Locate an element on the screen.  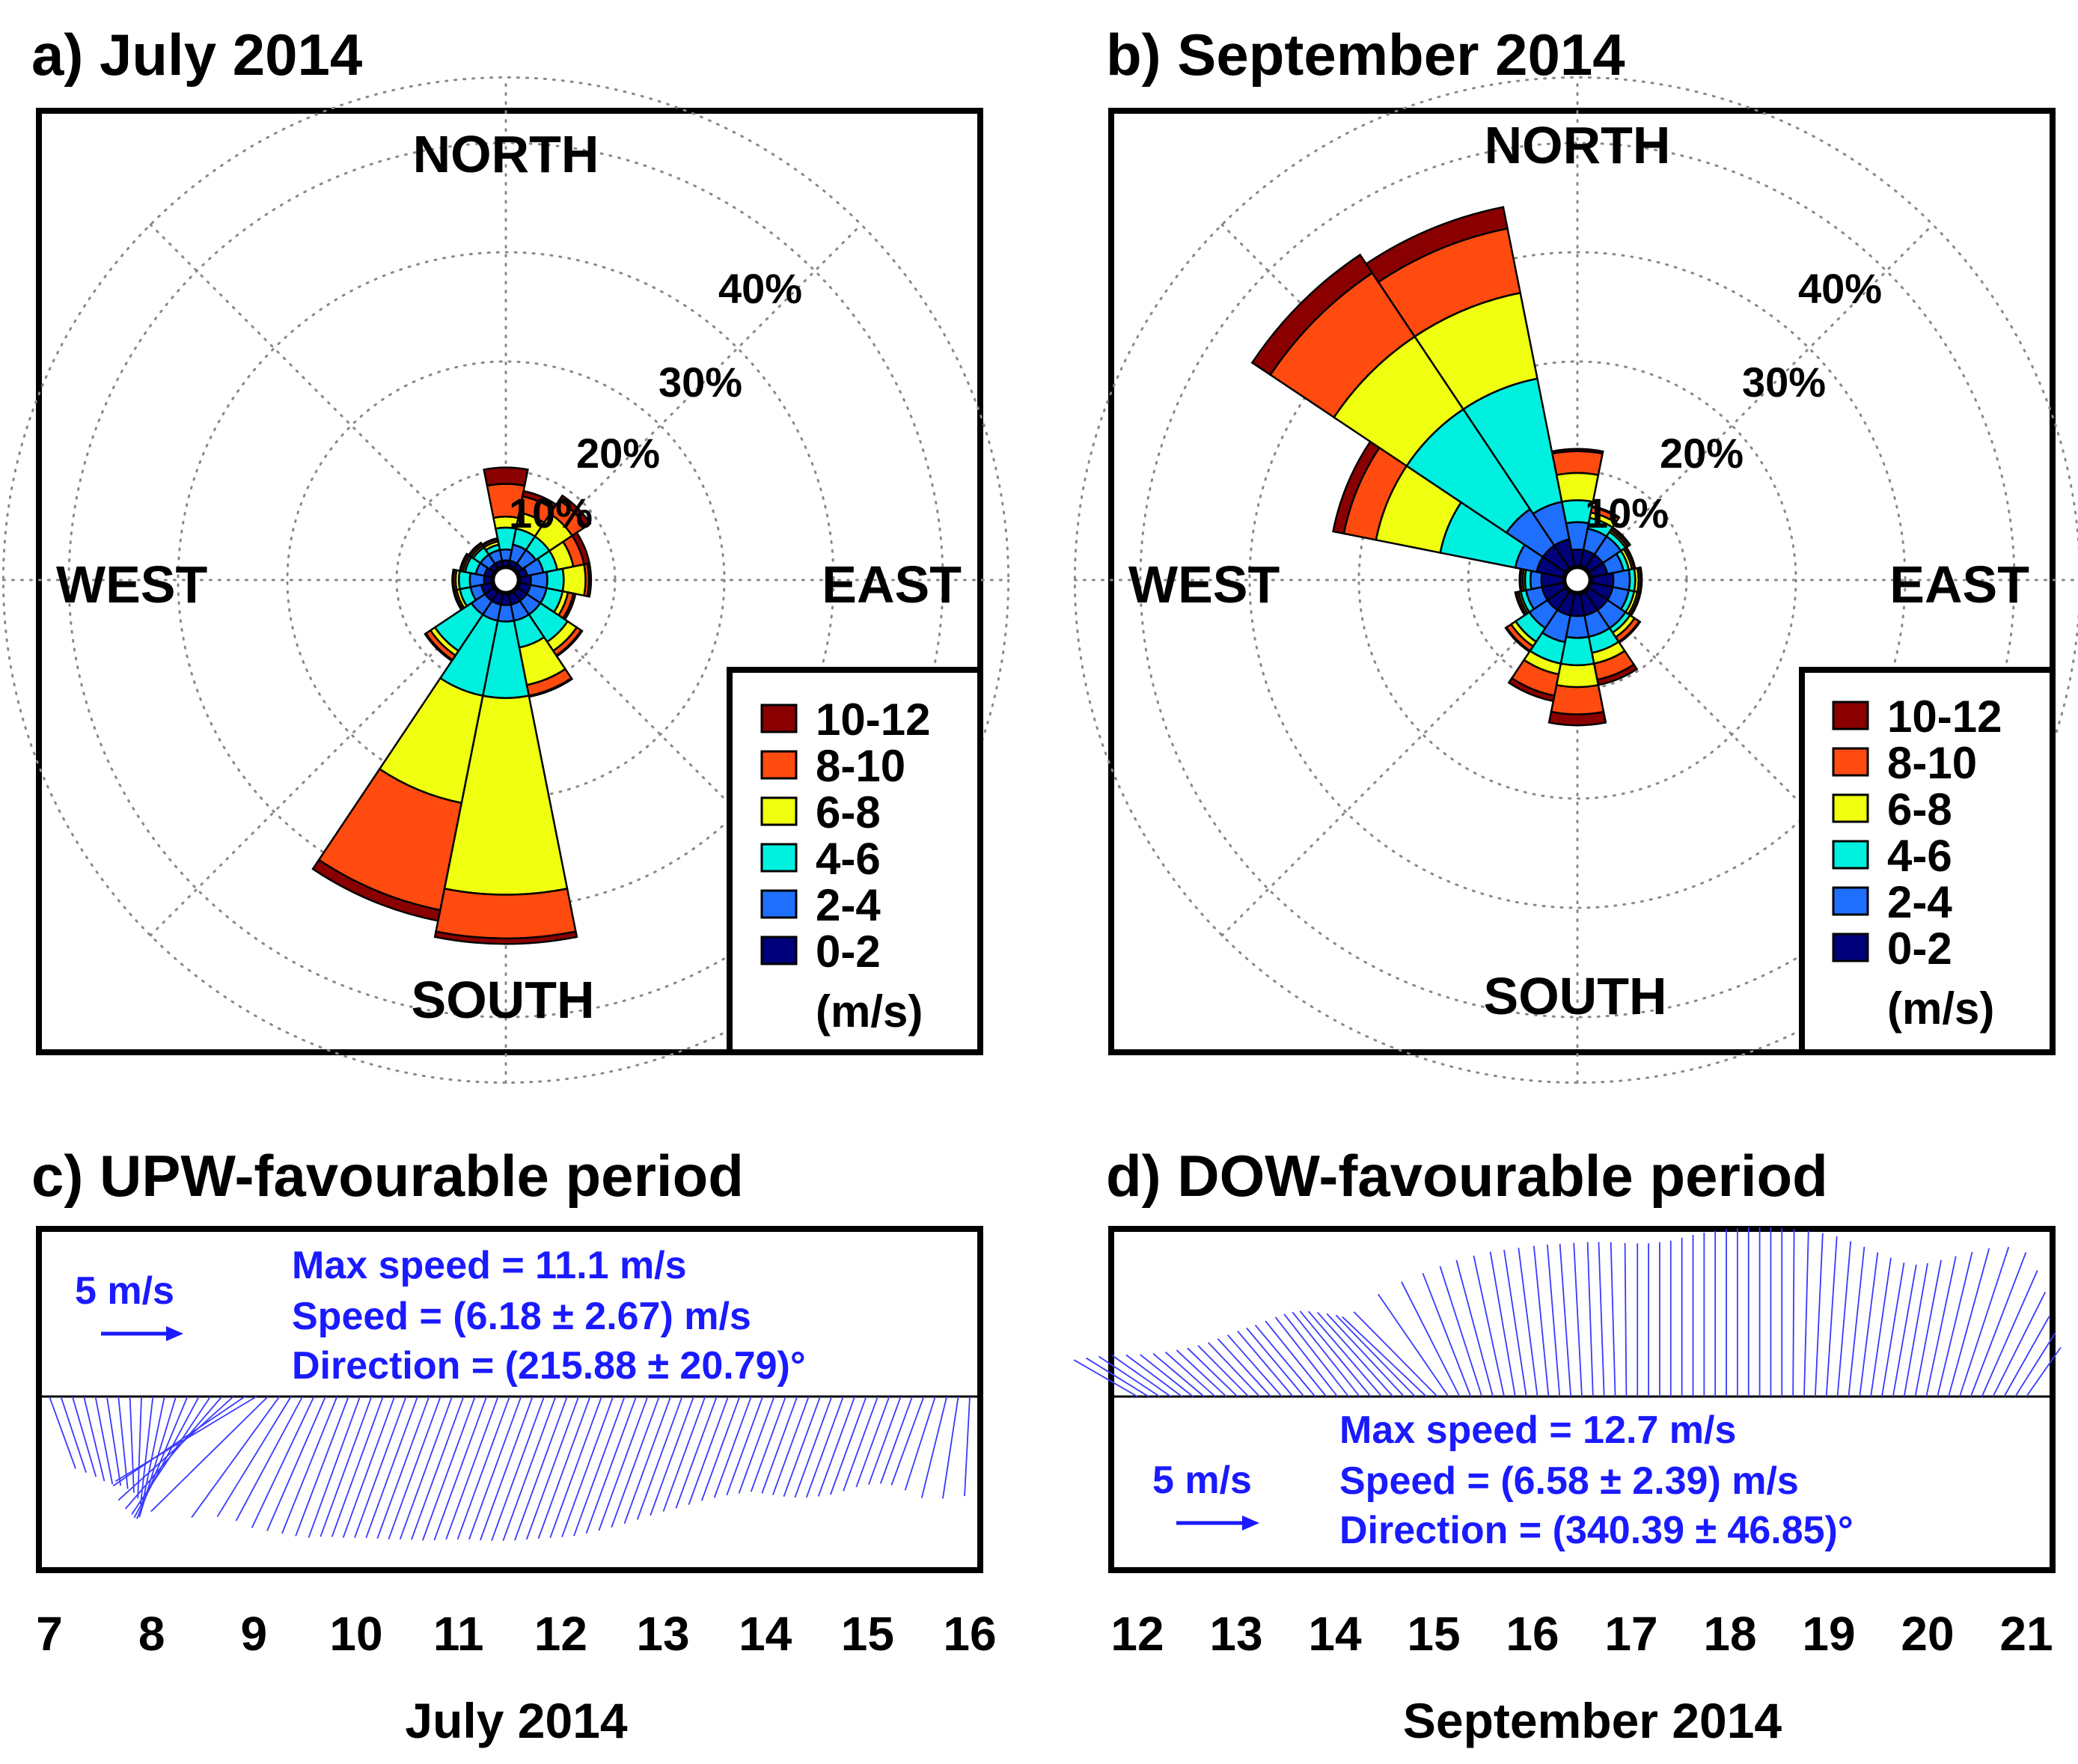
x-tick-label: 13 is located at coordinates (1235, 1634).